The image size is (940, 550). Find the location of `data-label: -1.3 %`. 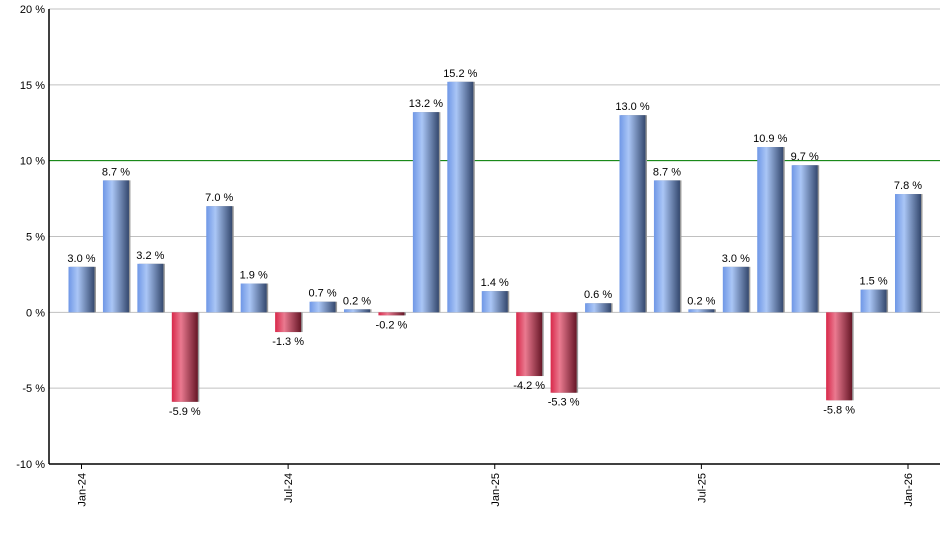

data-label: -1.3 % is located at coordinates (288, 342).